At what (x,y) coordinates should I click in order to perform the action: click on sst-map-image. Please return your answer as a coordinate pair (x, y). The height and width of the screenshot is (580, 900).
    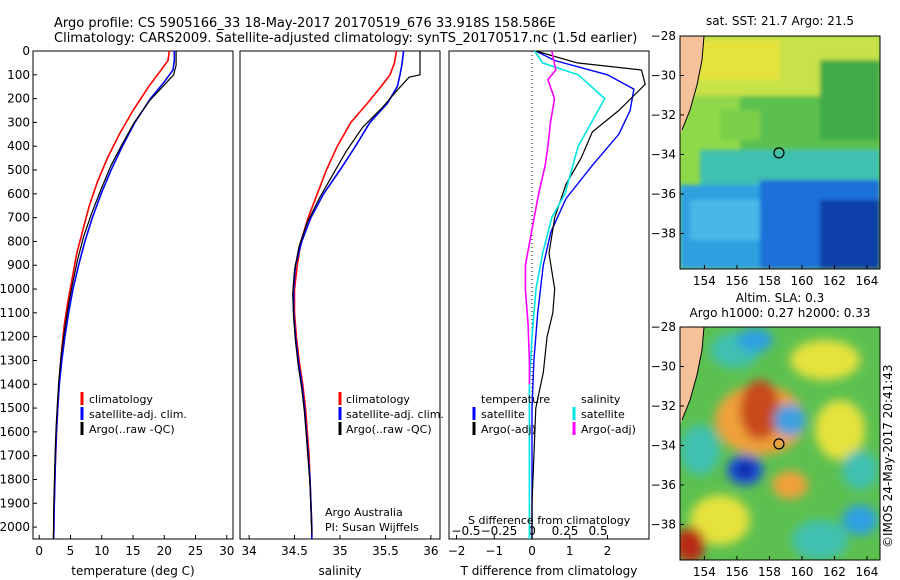
    Looking at the image, I should click on (780, 152).